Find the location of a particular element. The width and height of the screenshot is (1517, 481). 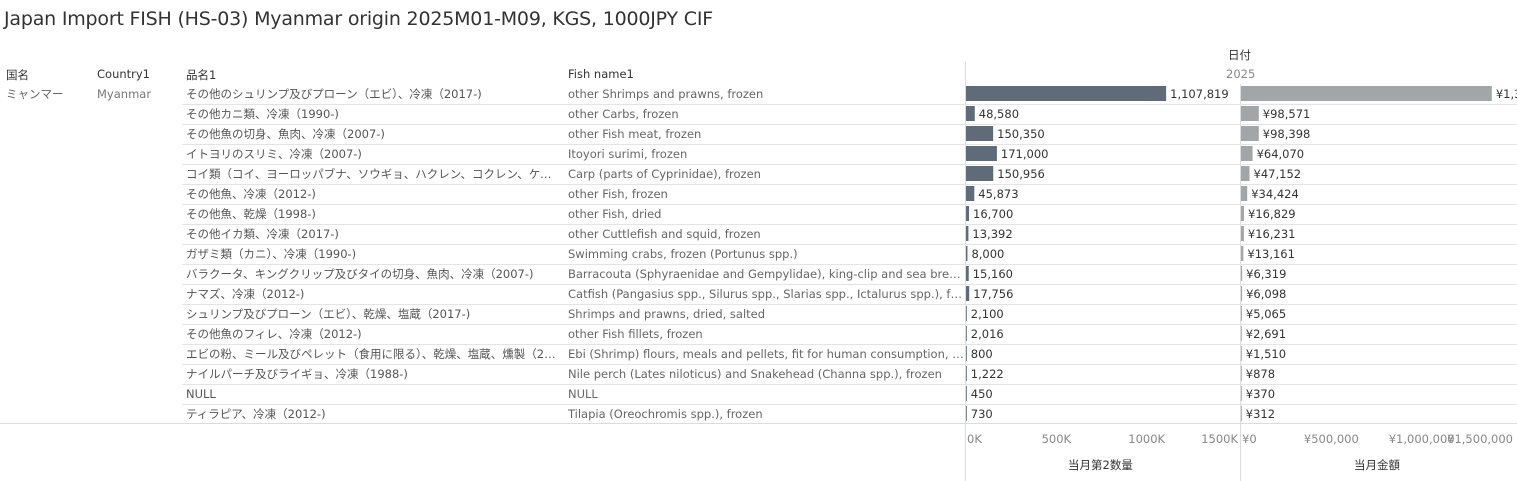

amount-value-label: ¥98,398 is located at coordinates (1287, 134).